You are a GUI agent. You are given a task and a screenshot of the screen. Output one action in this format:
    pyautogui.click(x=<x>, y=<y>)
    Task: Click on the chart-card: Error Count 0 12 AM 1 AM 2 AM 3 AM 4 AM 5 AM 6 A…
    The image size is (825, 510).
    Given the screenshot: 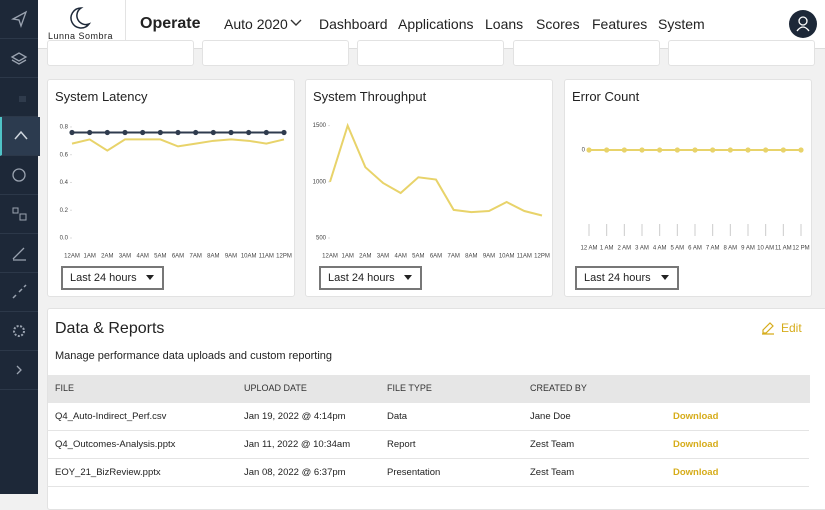 What is the action you would take?
    pyautogui.click(x=688, y=188)
    